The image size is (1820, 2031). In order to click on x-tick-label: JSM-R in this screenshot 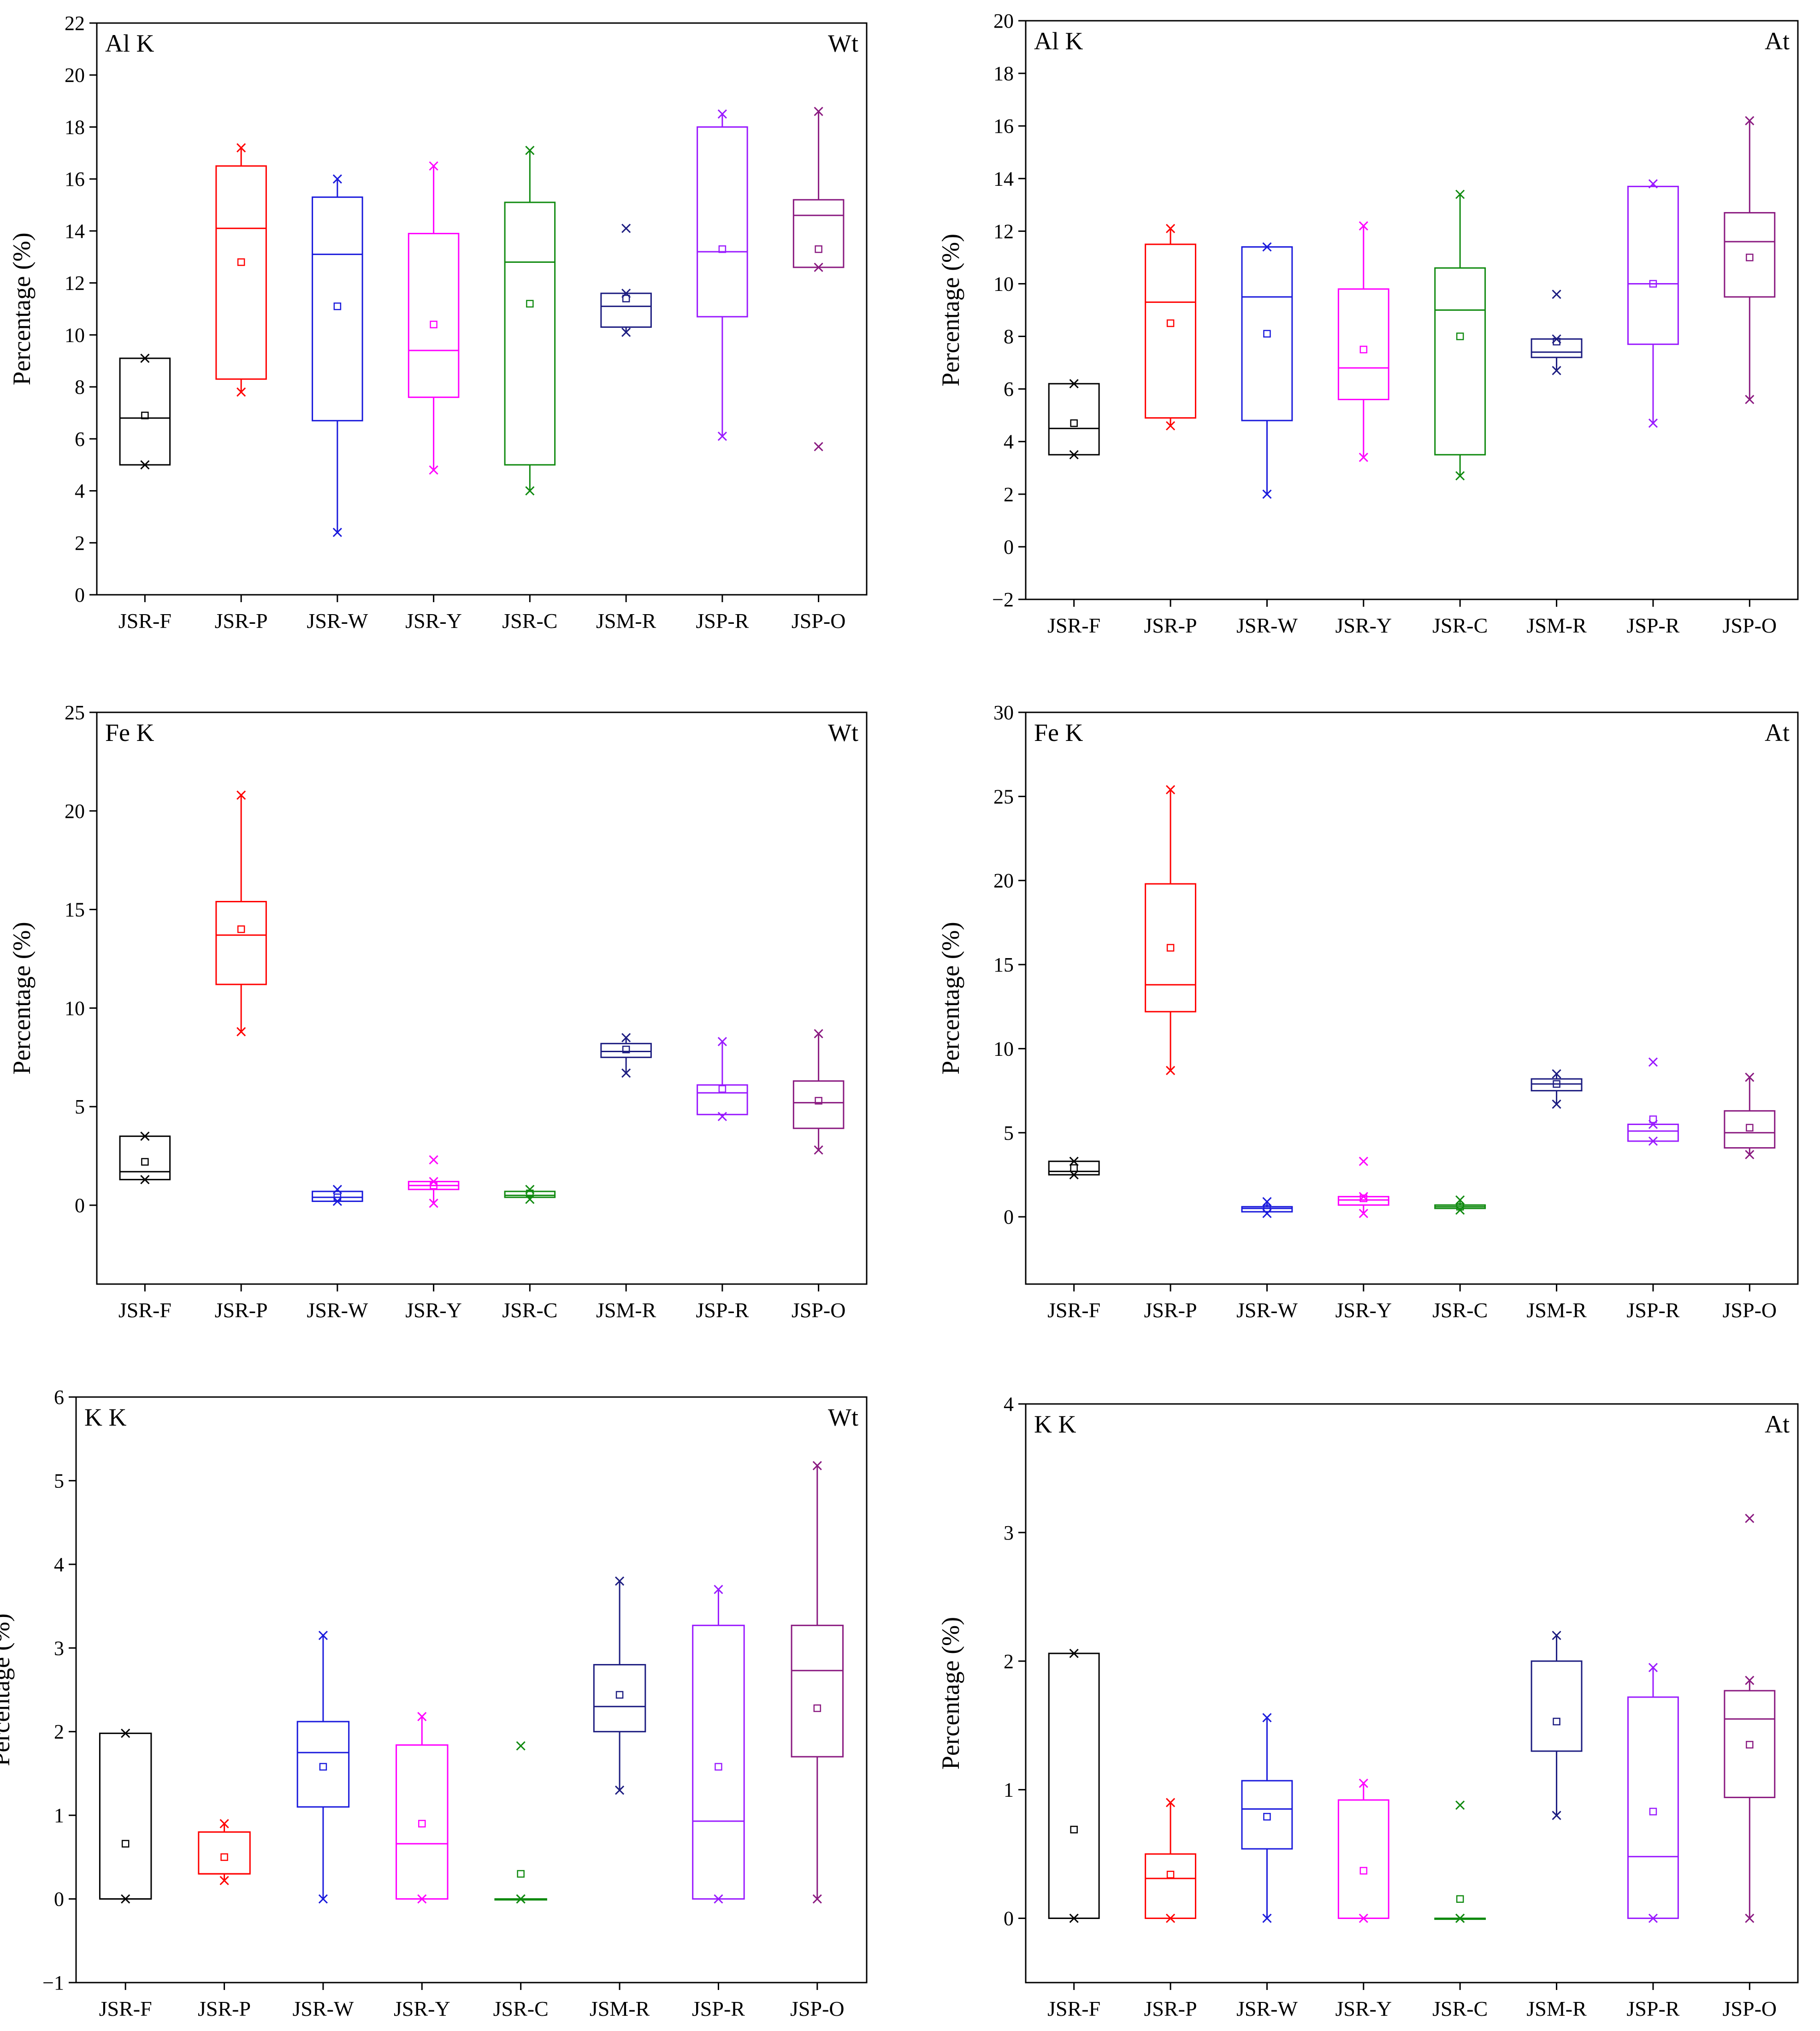, I will do `click(1556, 2008)`.